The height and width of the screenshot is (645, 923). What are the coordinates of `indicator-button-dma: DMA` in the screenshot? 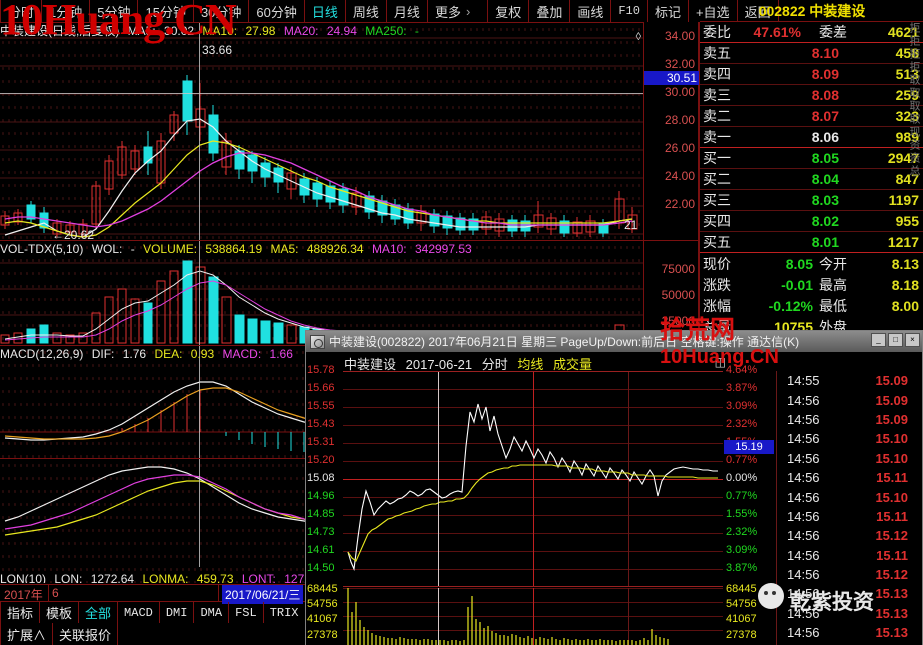 It's located at (212, 612).